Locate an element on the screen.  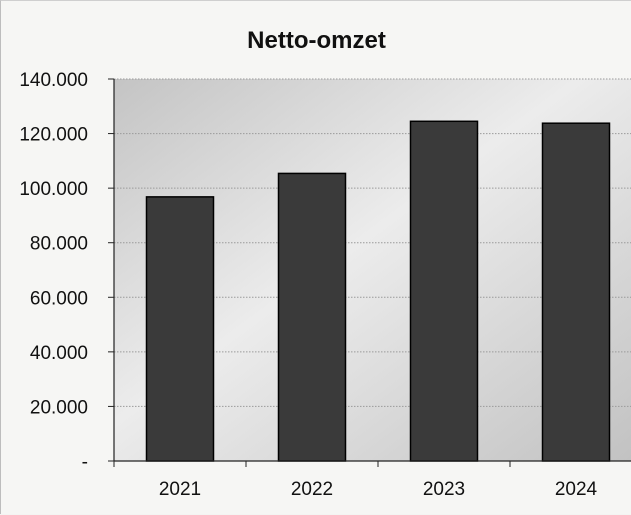
y-tick-label: 60.000 is located at coordinates (59, 298).